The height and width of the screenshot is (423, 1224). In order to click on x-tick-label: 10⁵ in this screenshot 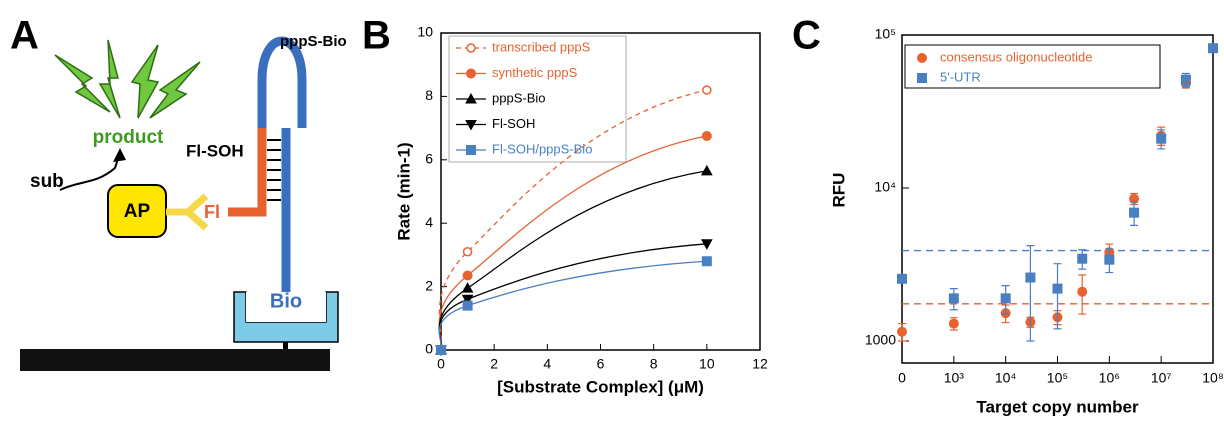, I will do `click(1057, 378)`.